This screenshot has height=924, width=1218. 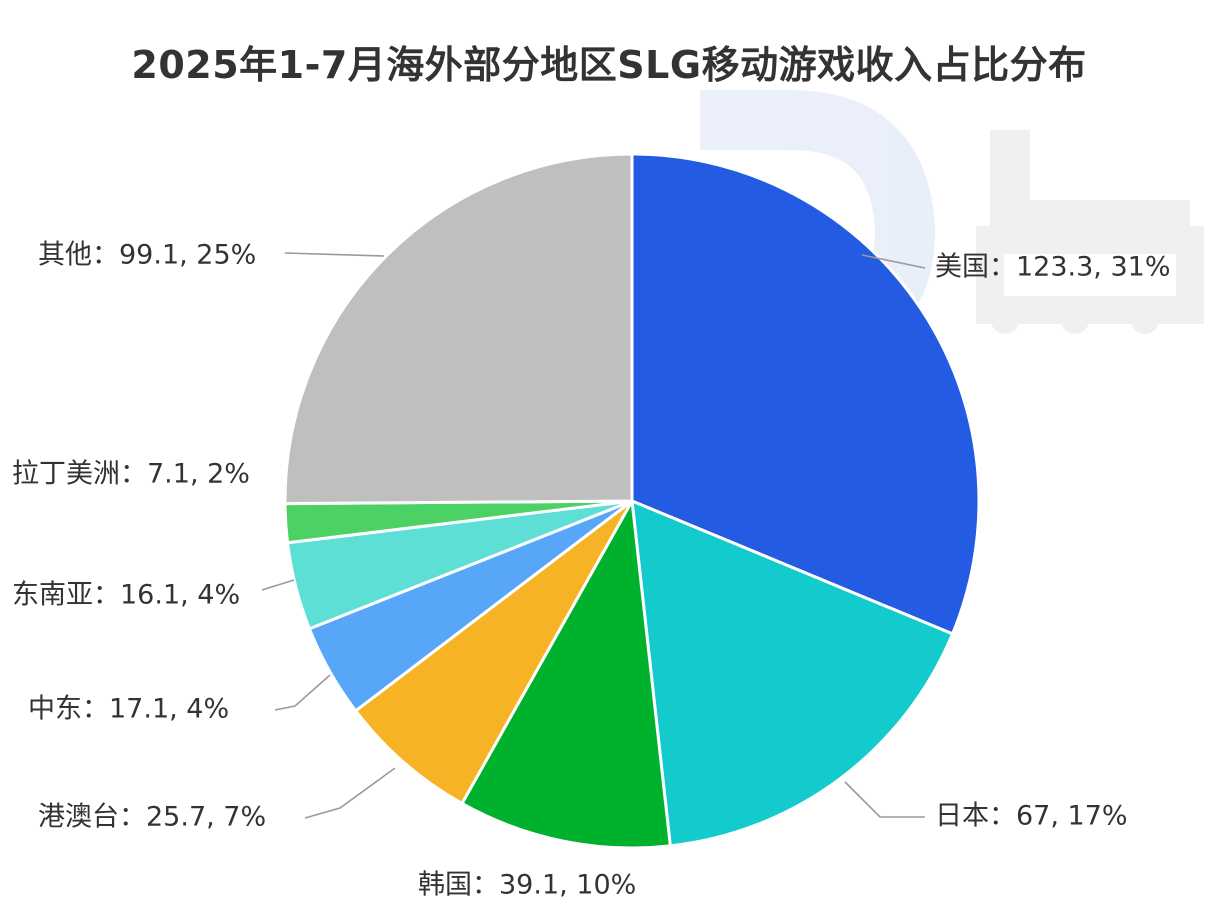 What do you see at coordinates (128, 709) in the screenshot?
I see `slice-label-4: 中东：17.1, 4%` at bounding box center [128, 709].